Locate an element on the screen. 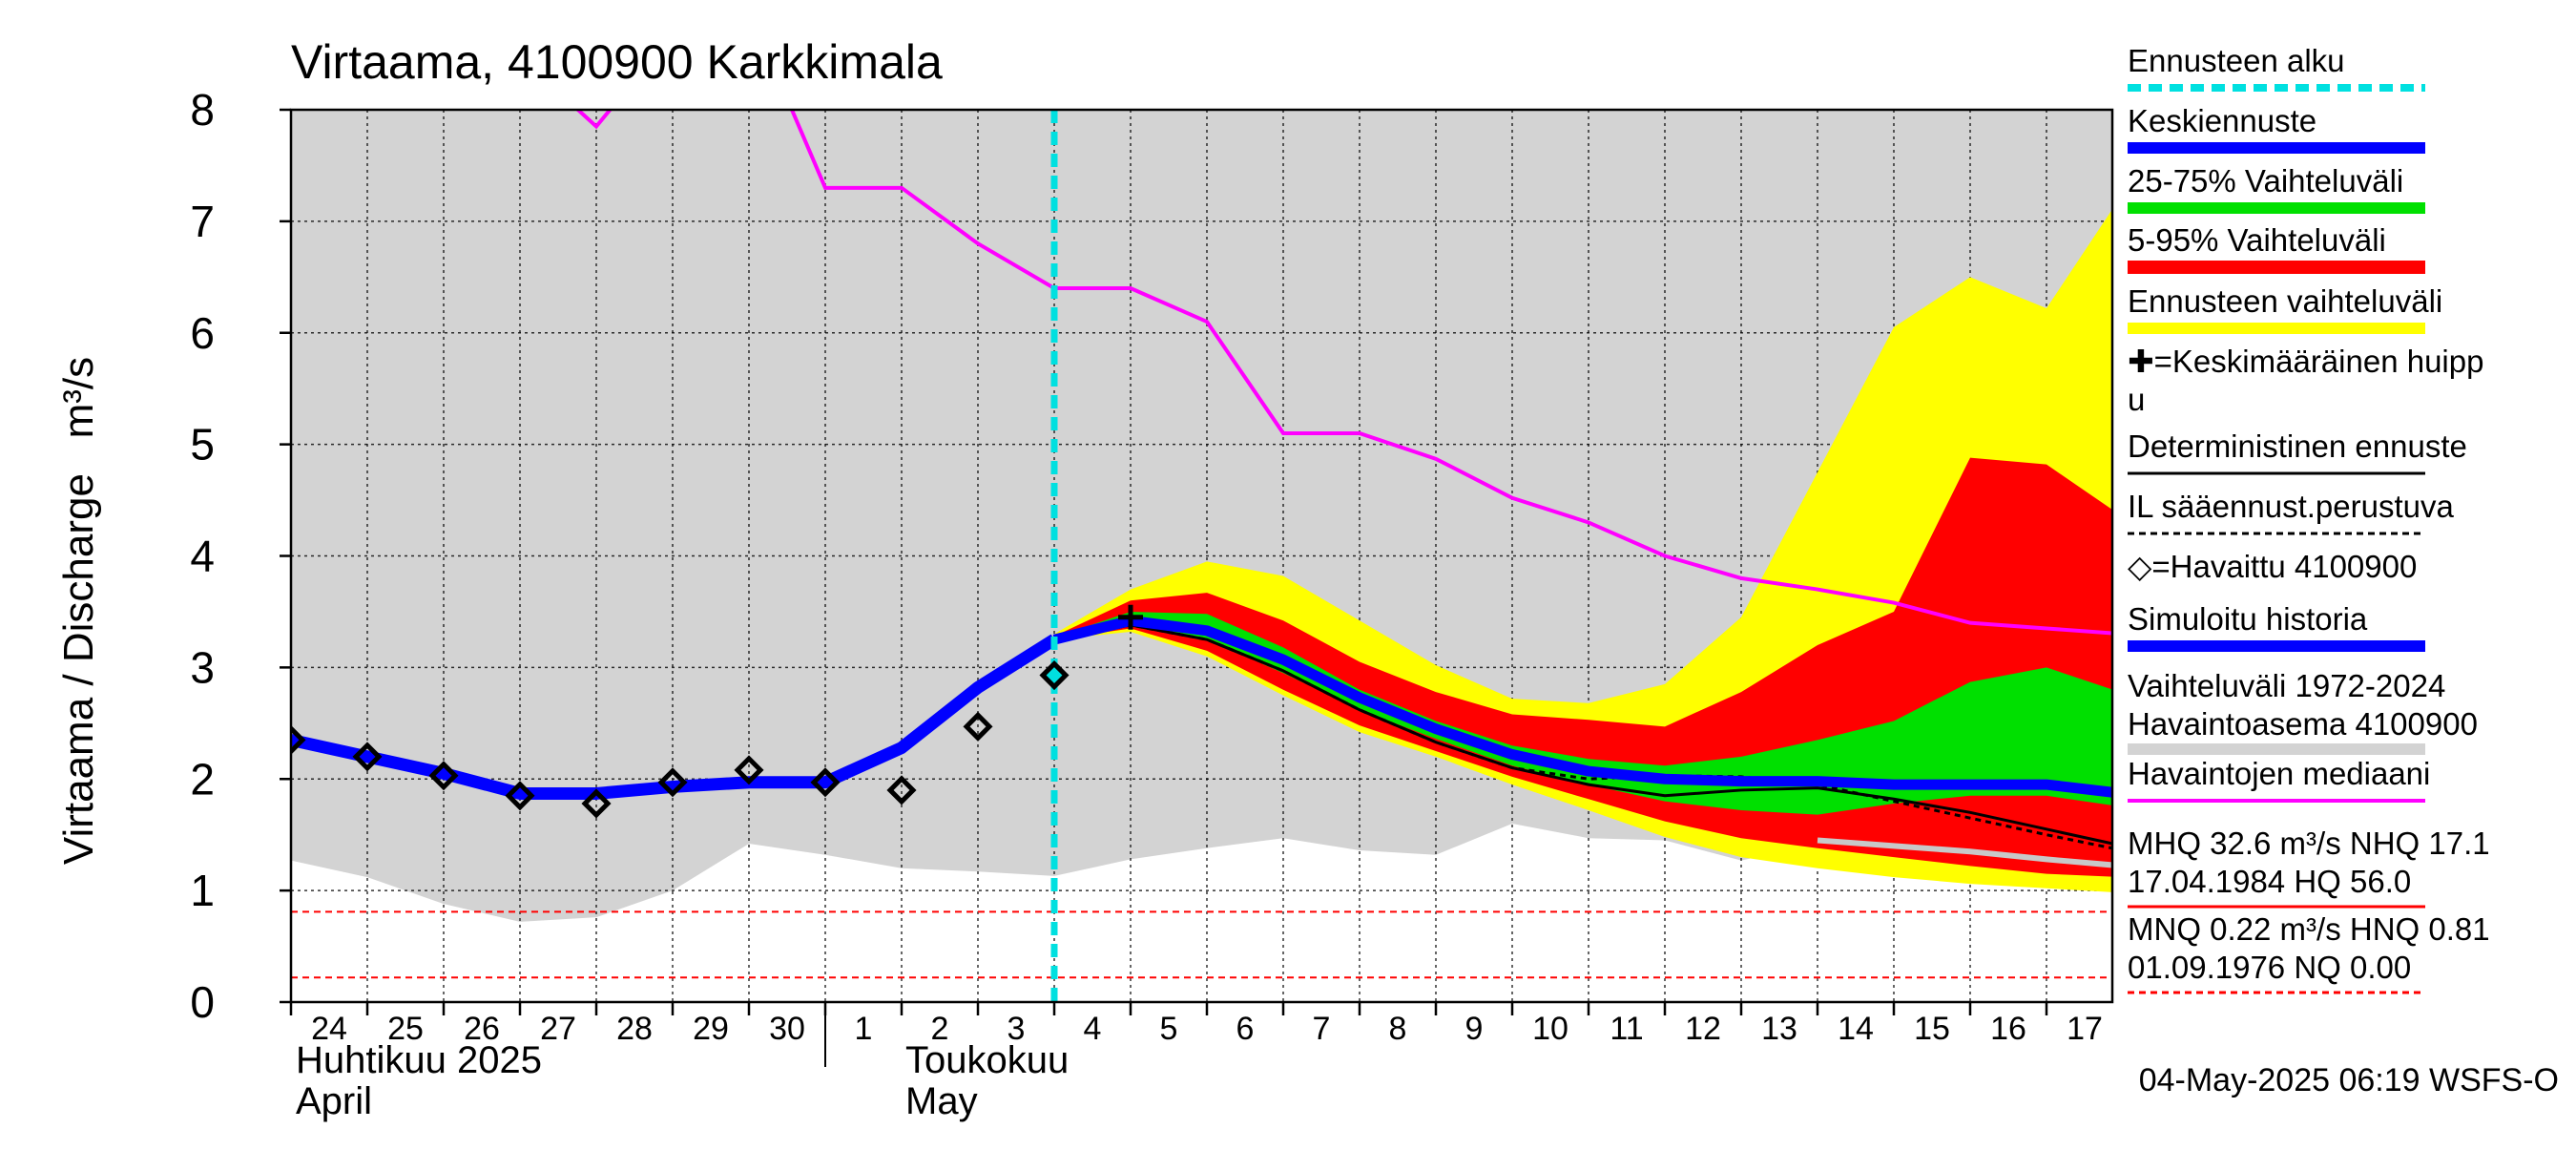 The height and width of the screenshot is (1150, 2576). legend-label: ◇=Havaittu 4100900 is located at coordinates (2272, 566).